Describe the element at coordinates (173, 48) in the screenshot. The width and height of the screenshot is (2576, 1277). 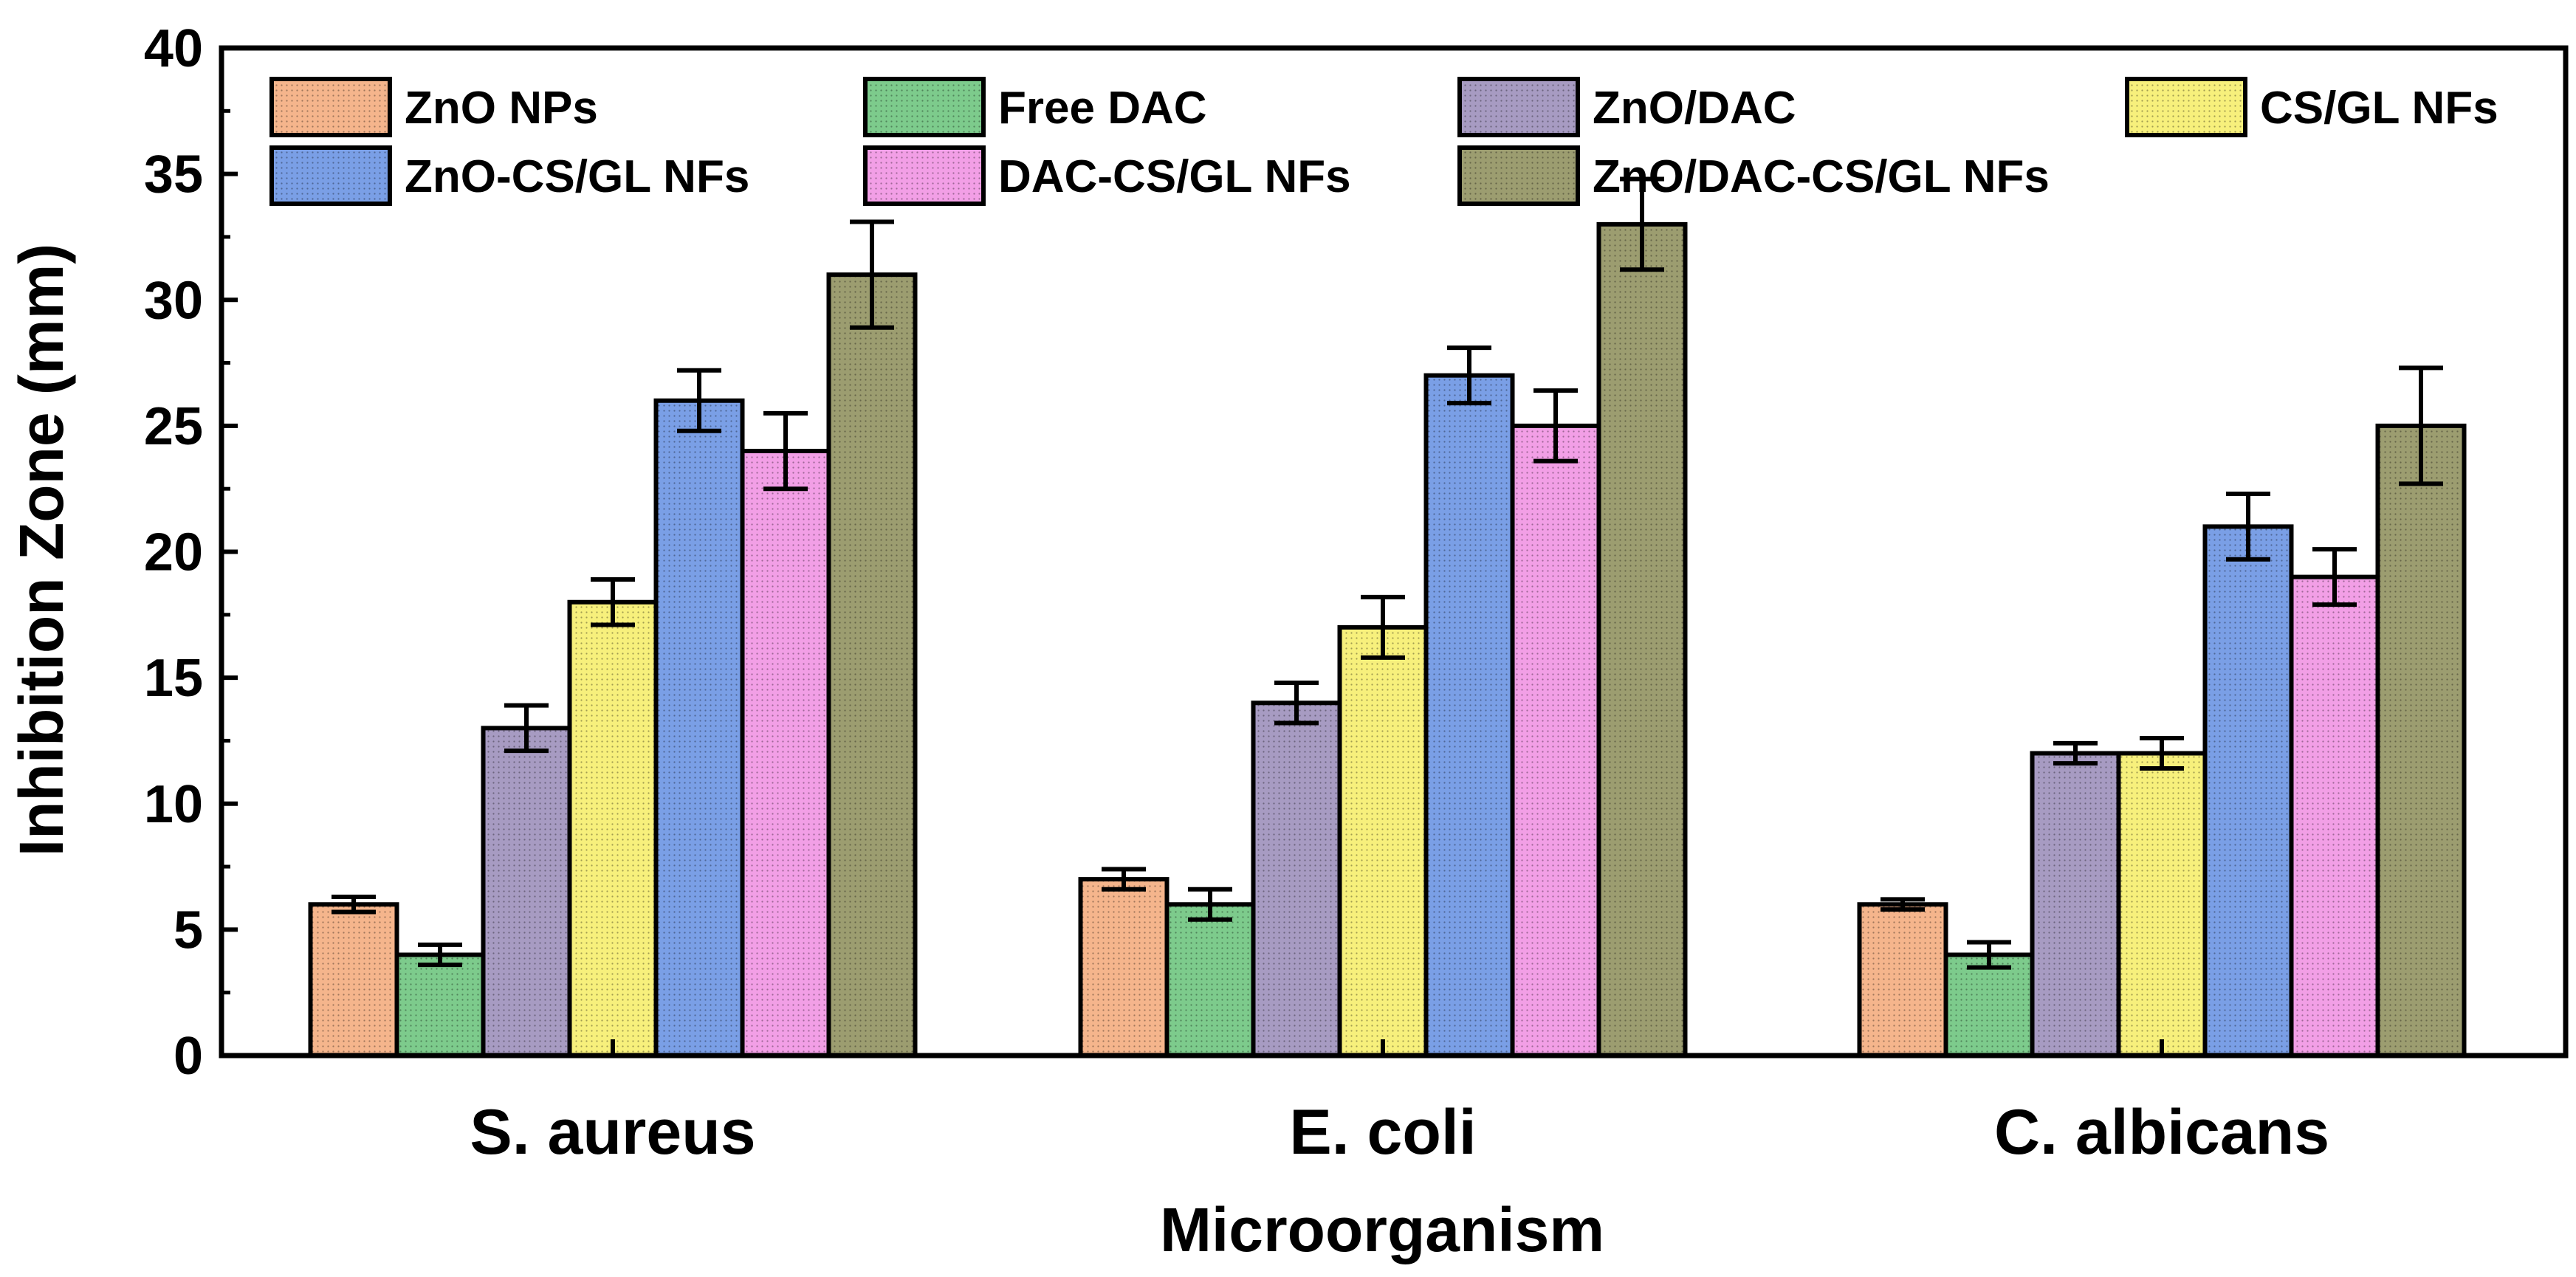
I see `y-tick-label: 40` at that location.